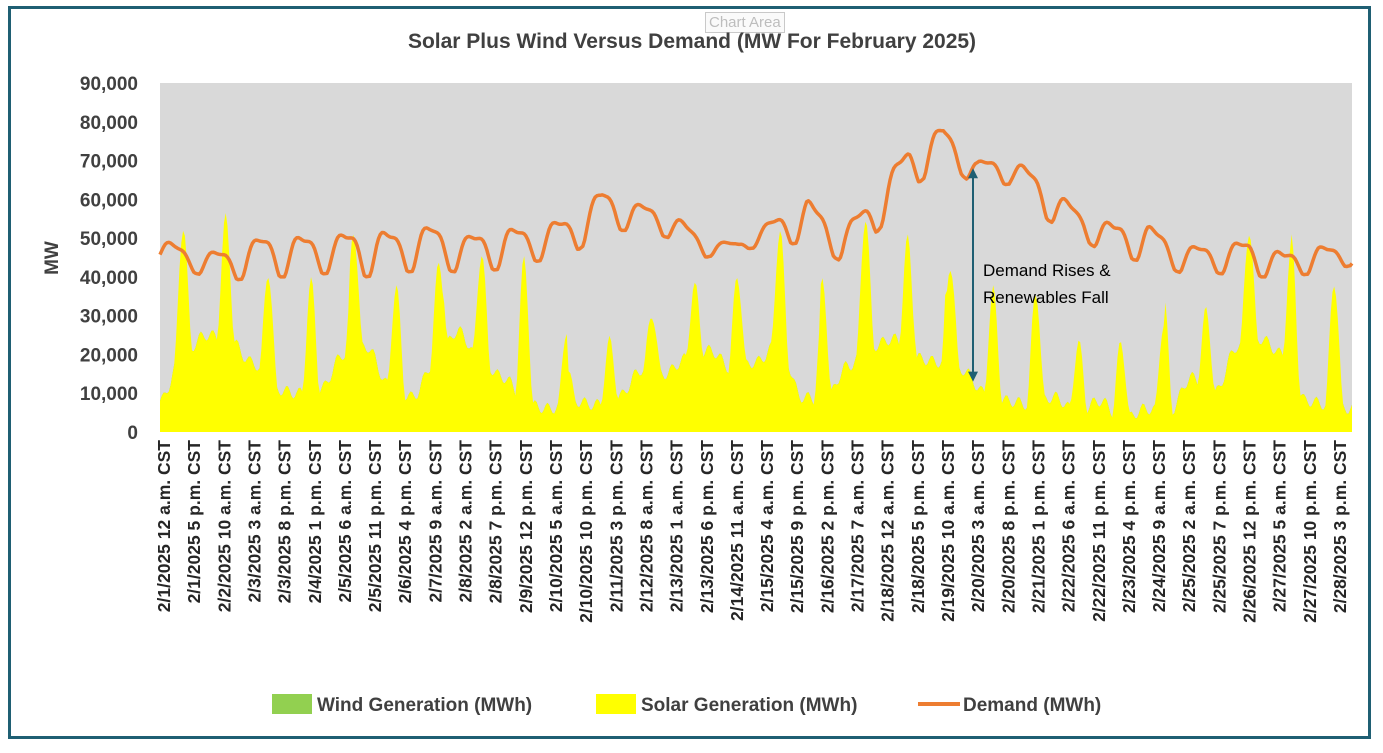  What do you see at coordinates (1159, 526) in the screenshot?
I see `x-tick-label: 2/24/2025 9 a.m. CST` at bounding box center [1159, 526].